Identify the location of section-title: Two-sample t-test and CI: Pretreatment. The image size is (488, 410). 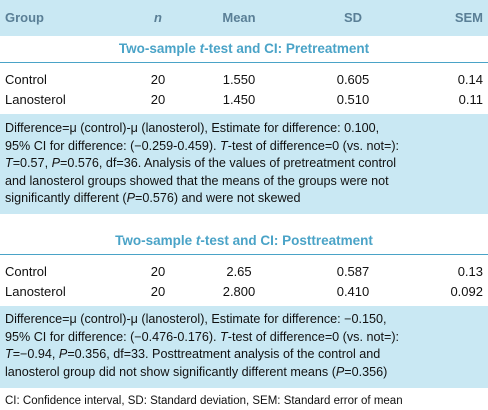
(244, 48).